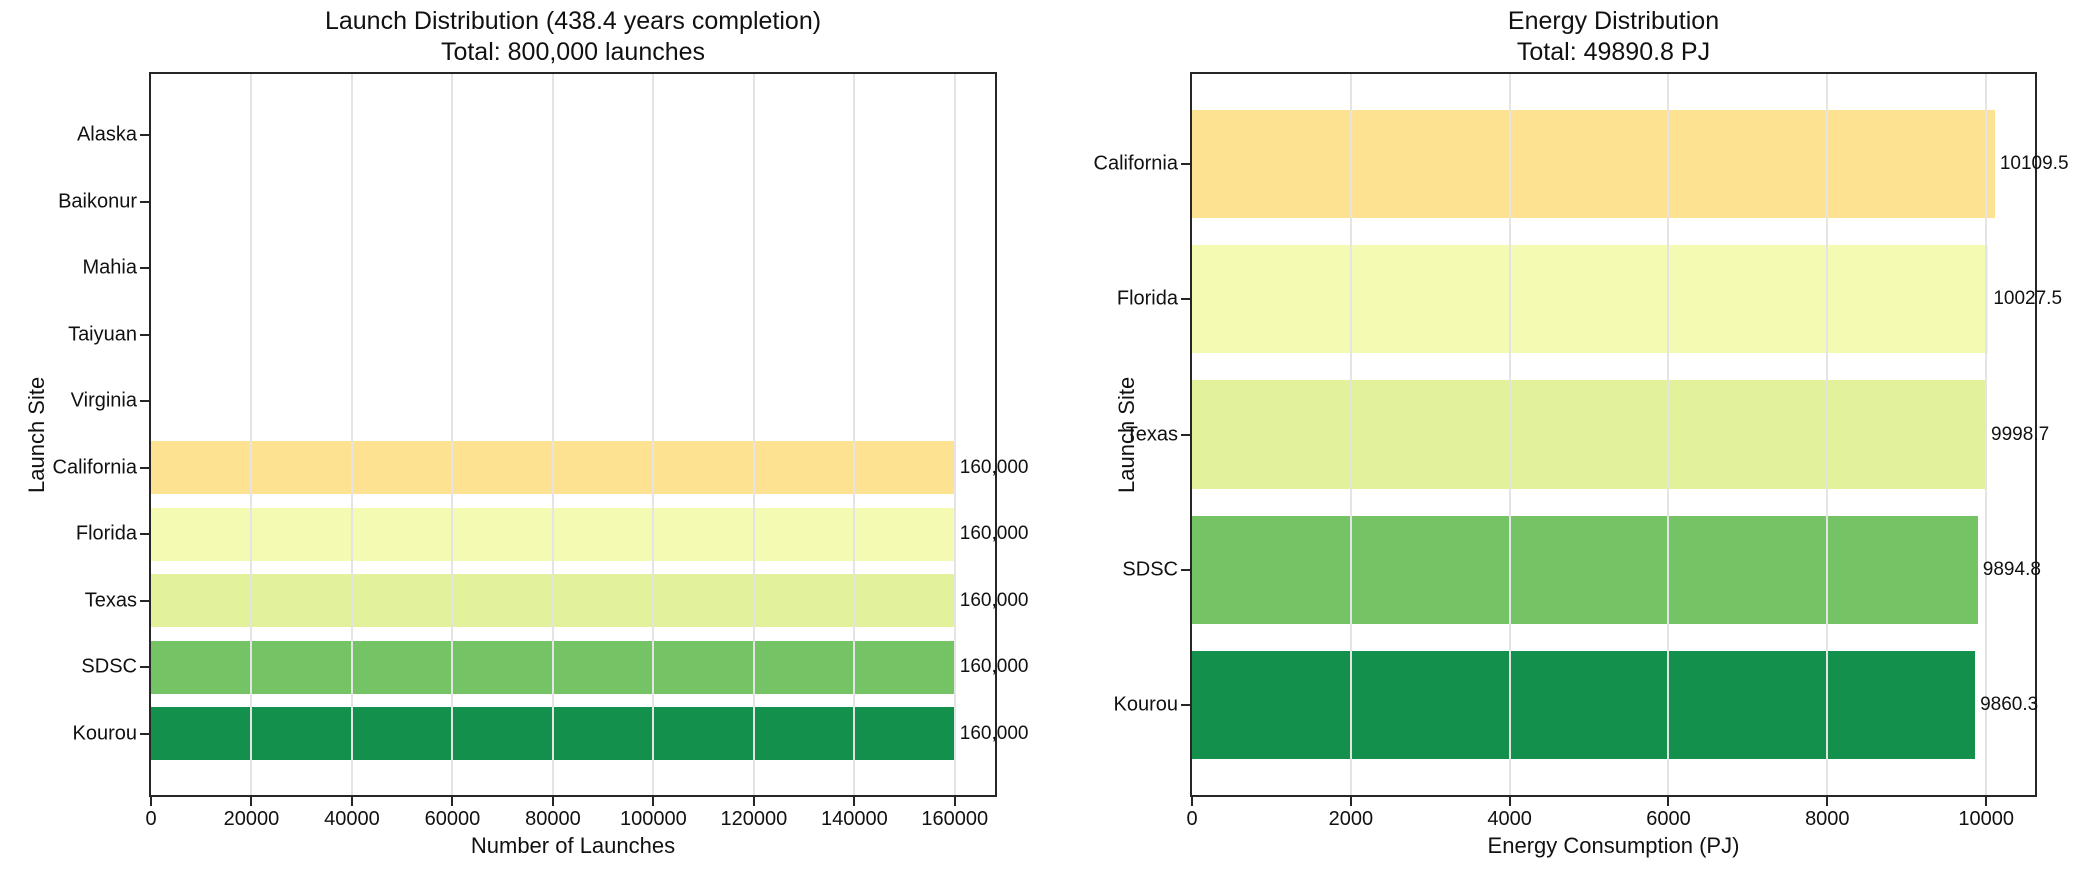 Image resolution: width=2080 pixels, height=877 pixels. Describe the element at coordinates (109, 267) in the screenshot. I see `y-tick-label: Mahia` at that location.